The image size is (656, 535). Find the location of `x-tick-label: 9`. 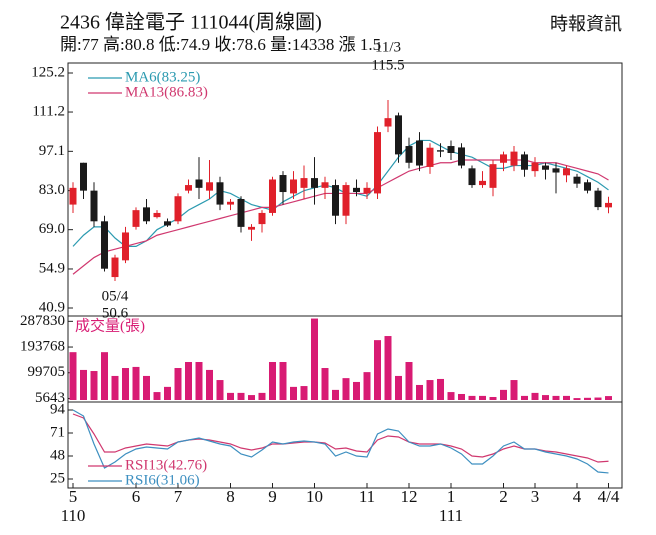

x-tick-label: 9 is located at coordinates (272, 496).